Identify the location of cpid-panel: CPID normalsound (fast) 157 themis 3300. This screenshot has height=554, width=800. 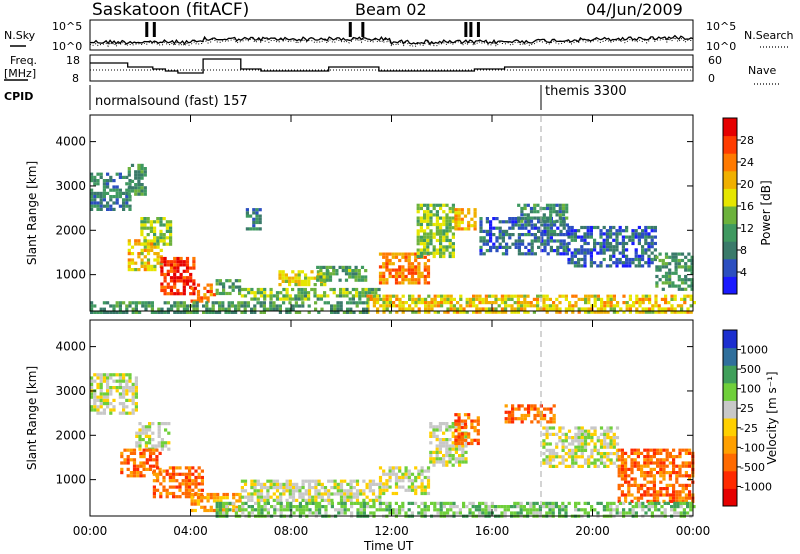
(315, 97).